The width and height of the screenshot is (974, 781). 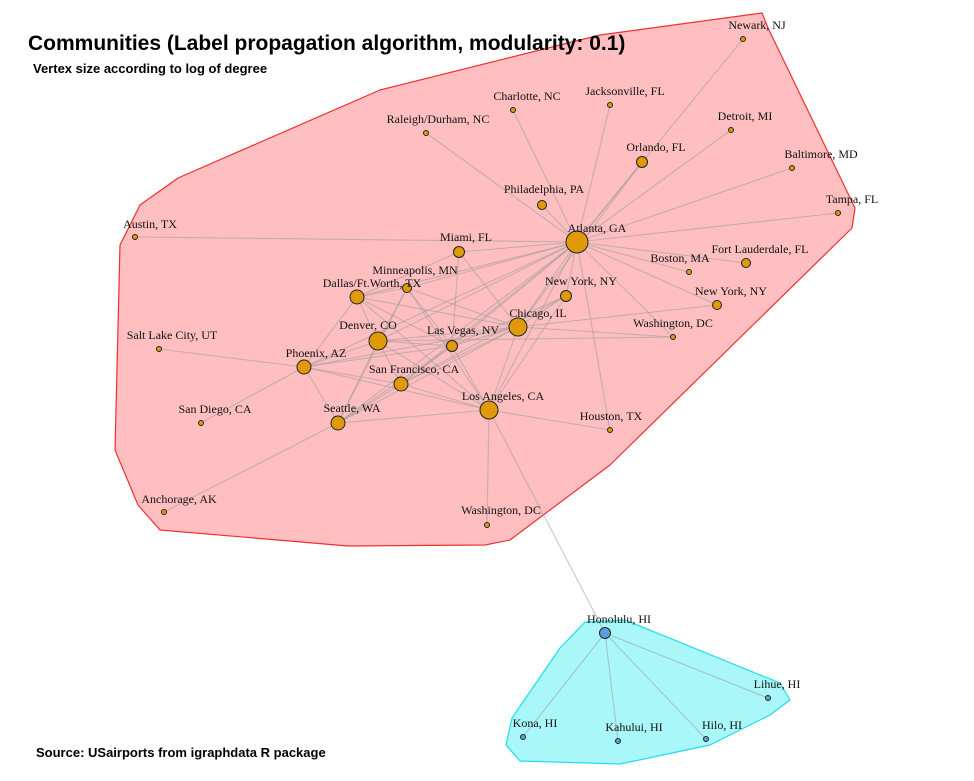 What do you see at coordinates (545, 176) in the screenshot?
I see `edge-atl-clt` at bounding box center [545, 176].